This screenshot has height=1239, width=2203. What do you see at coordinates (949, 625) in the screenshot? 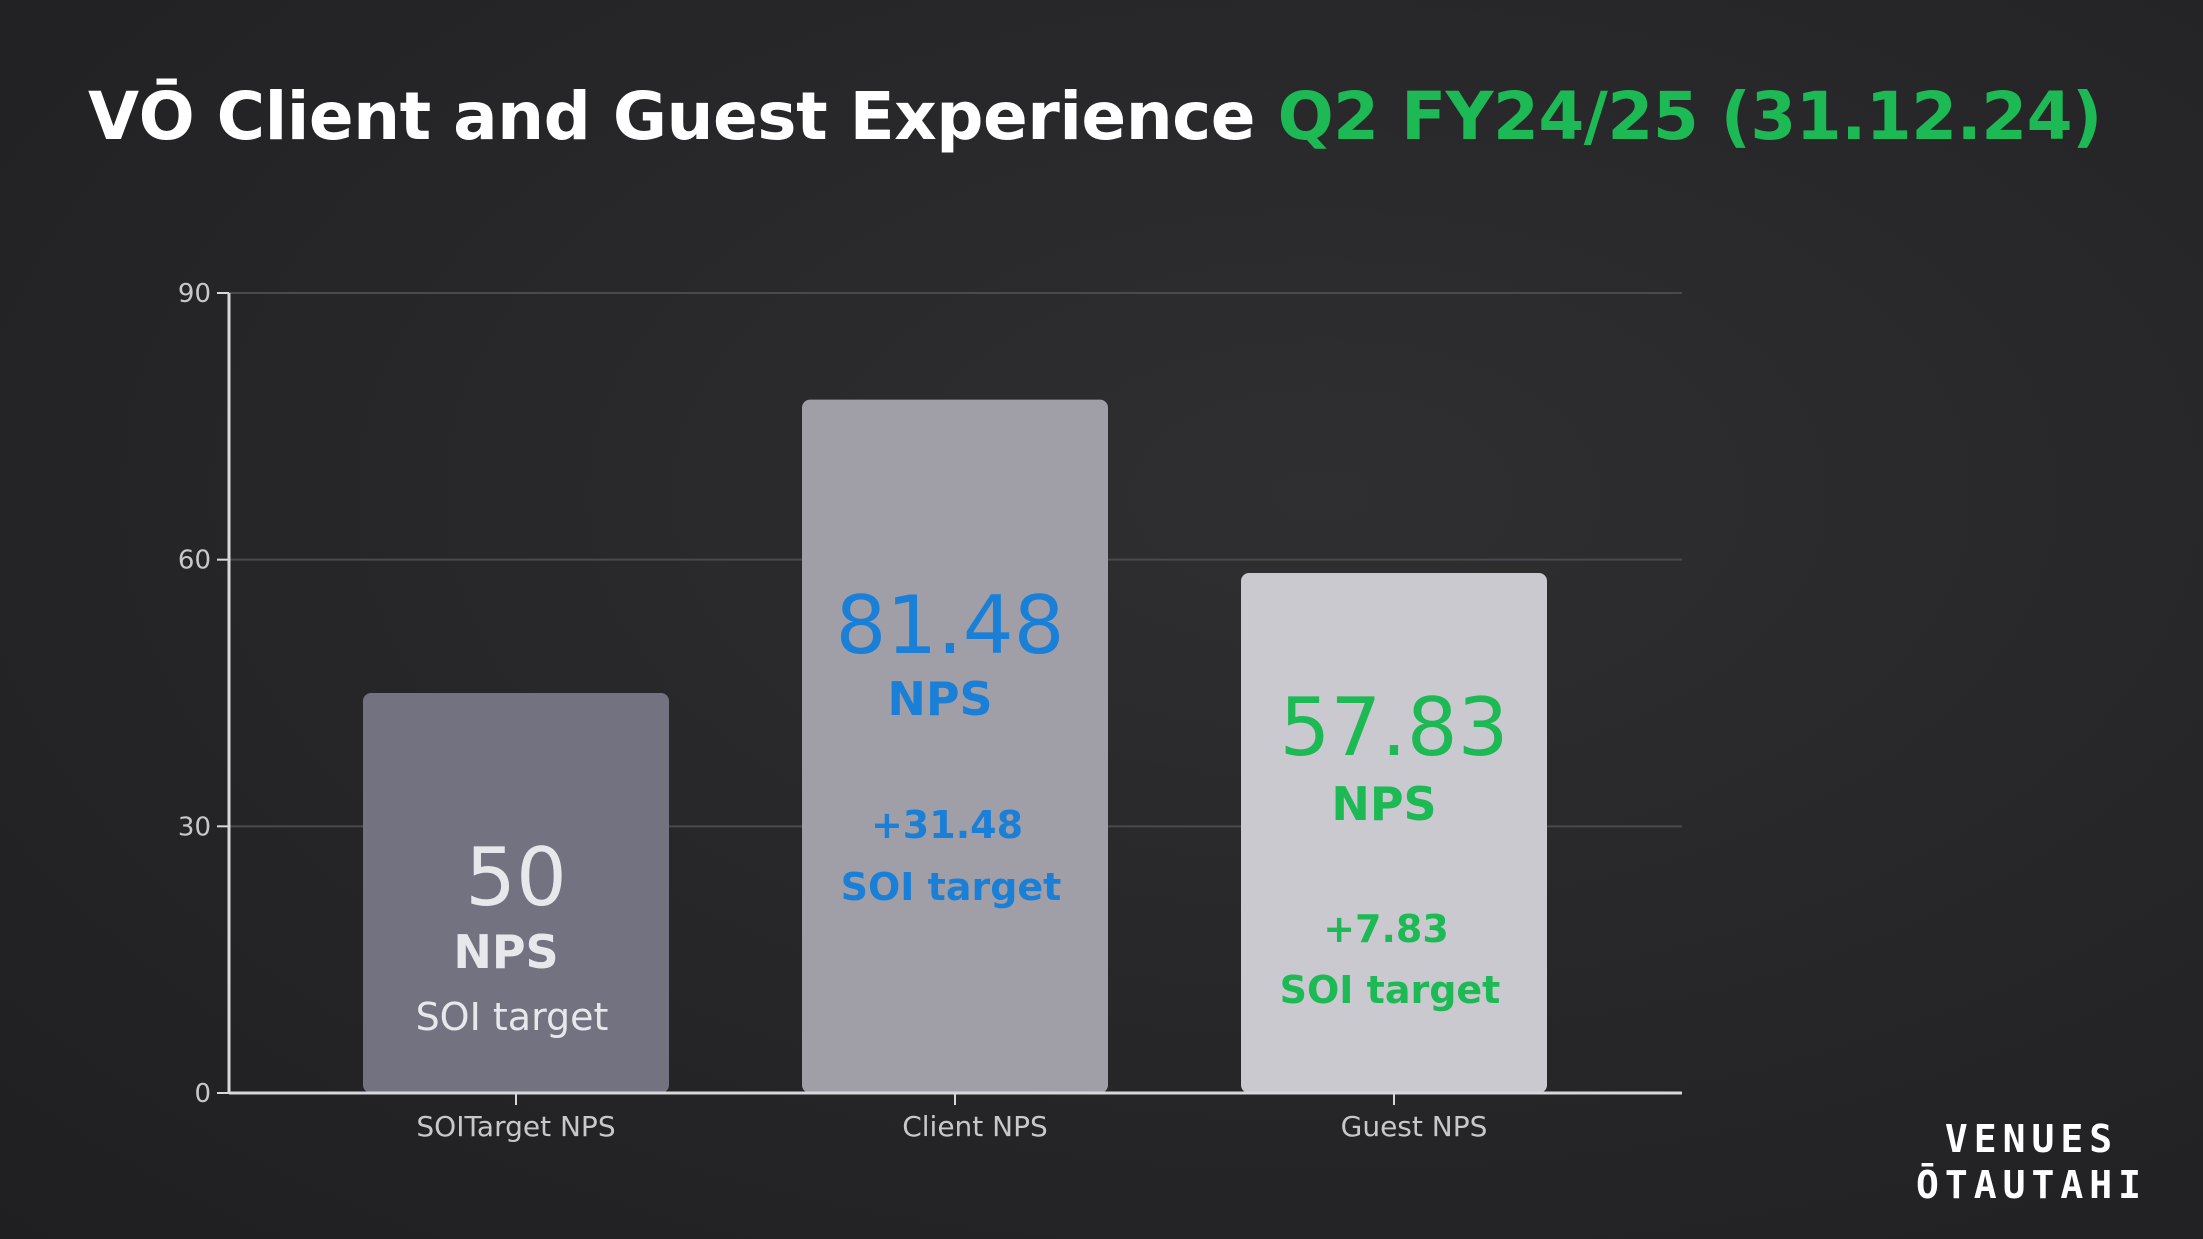
I see `bar-value-label: 81.48` at bounding box center [949, 625].